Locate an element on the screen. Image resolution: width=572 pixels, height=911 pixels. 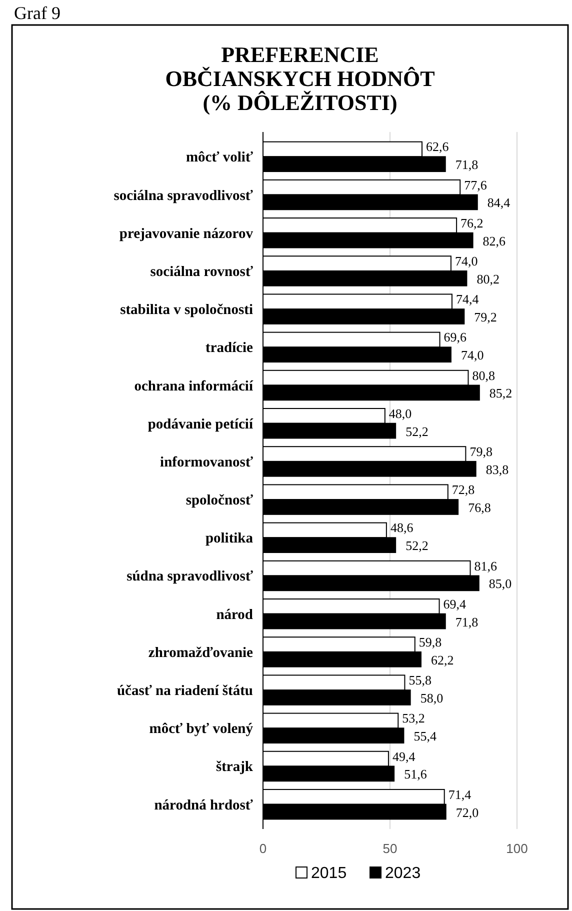
data-label: 69,6 is located at coordinates (456, 337).